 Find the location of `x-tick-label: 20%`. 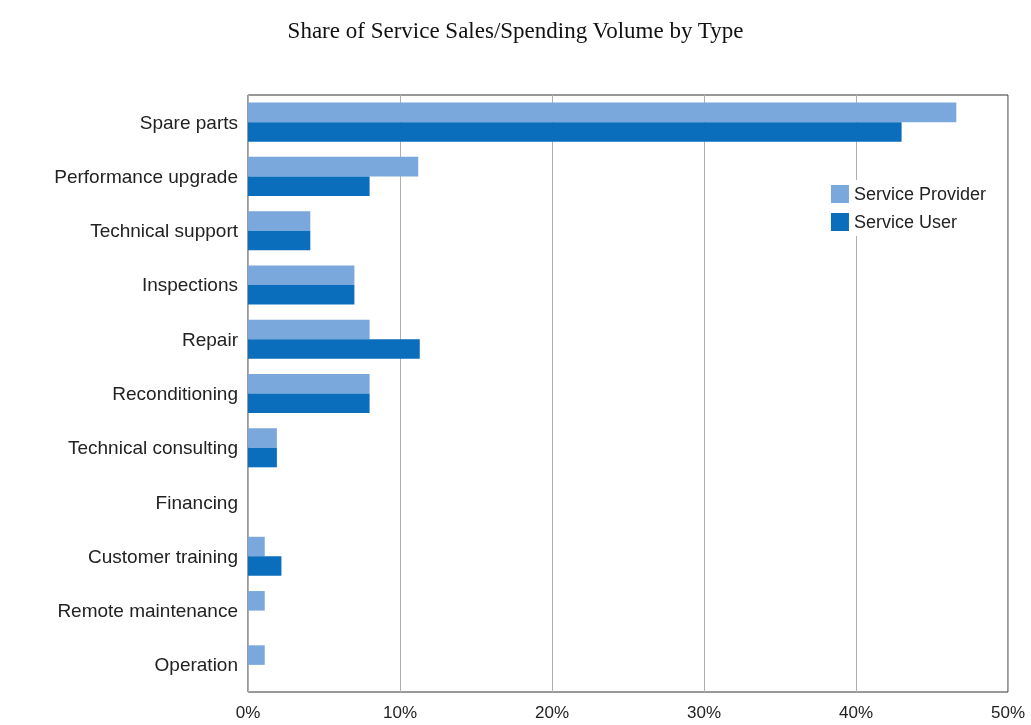

x-tick-label: 20% is located at coordinates (552, 712).